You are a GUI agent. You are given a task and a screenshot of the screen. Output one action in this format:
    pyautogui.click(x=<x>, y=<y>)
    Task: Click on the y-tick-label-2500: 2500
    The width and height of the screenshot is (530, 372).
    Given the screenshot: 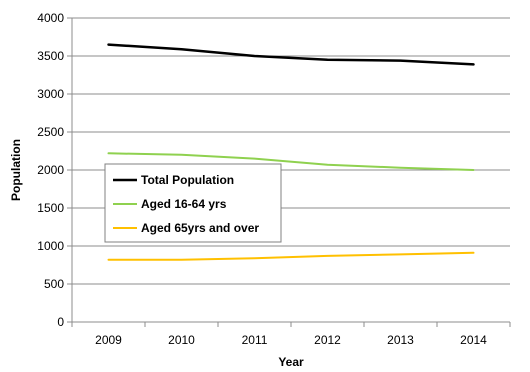 What is the action you would take?
    pyautogui.click(x=50, y=132)
    